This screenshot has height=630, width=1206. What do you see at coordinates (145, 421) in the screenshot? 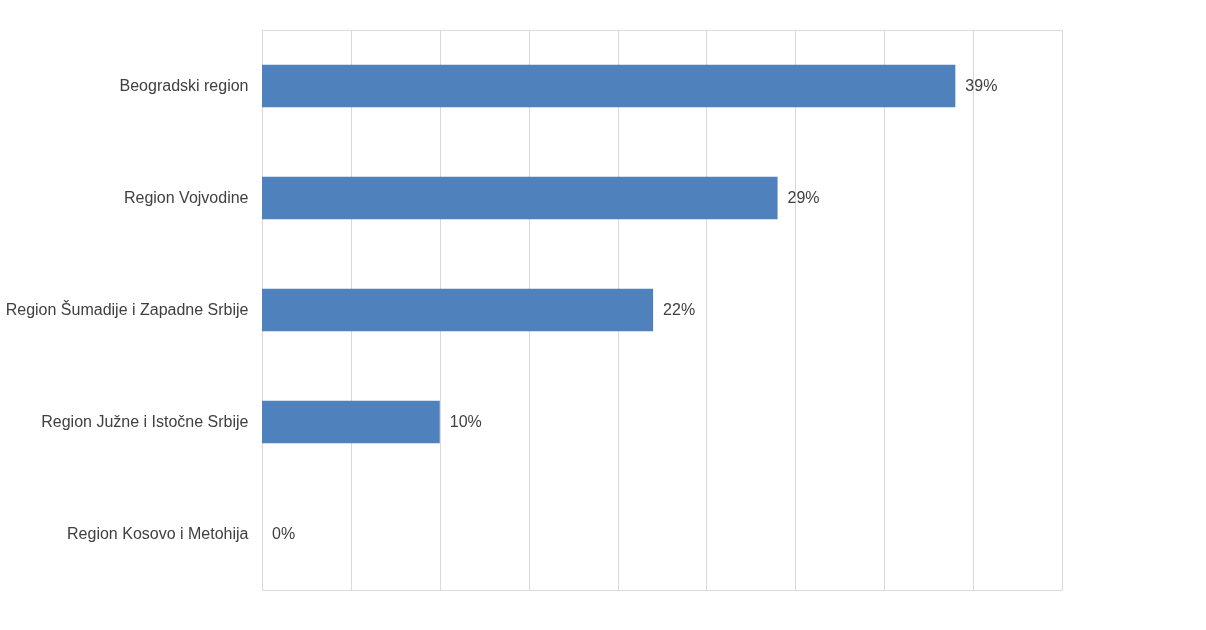
I see `y-tick-label: Region Južne i Istočne Srbije` at bounding box center [145, 421].